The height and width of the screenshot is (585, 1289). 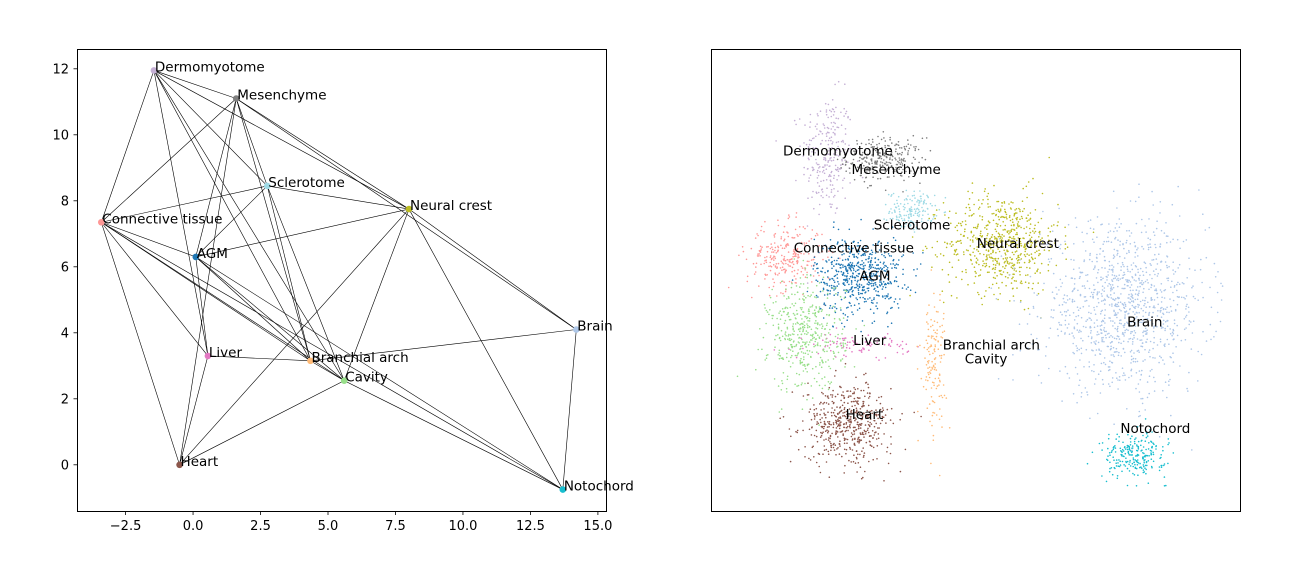 What do you see at coordinates (594, 327) in the screenshot?
I see `node-label-brain: Brain` at bounding box center [594, 327].